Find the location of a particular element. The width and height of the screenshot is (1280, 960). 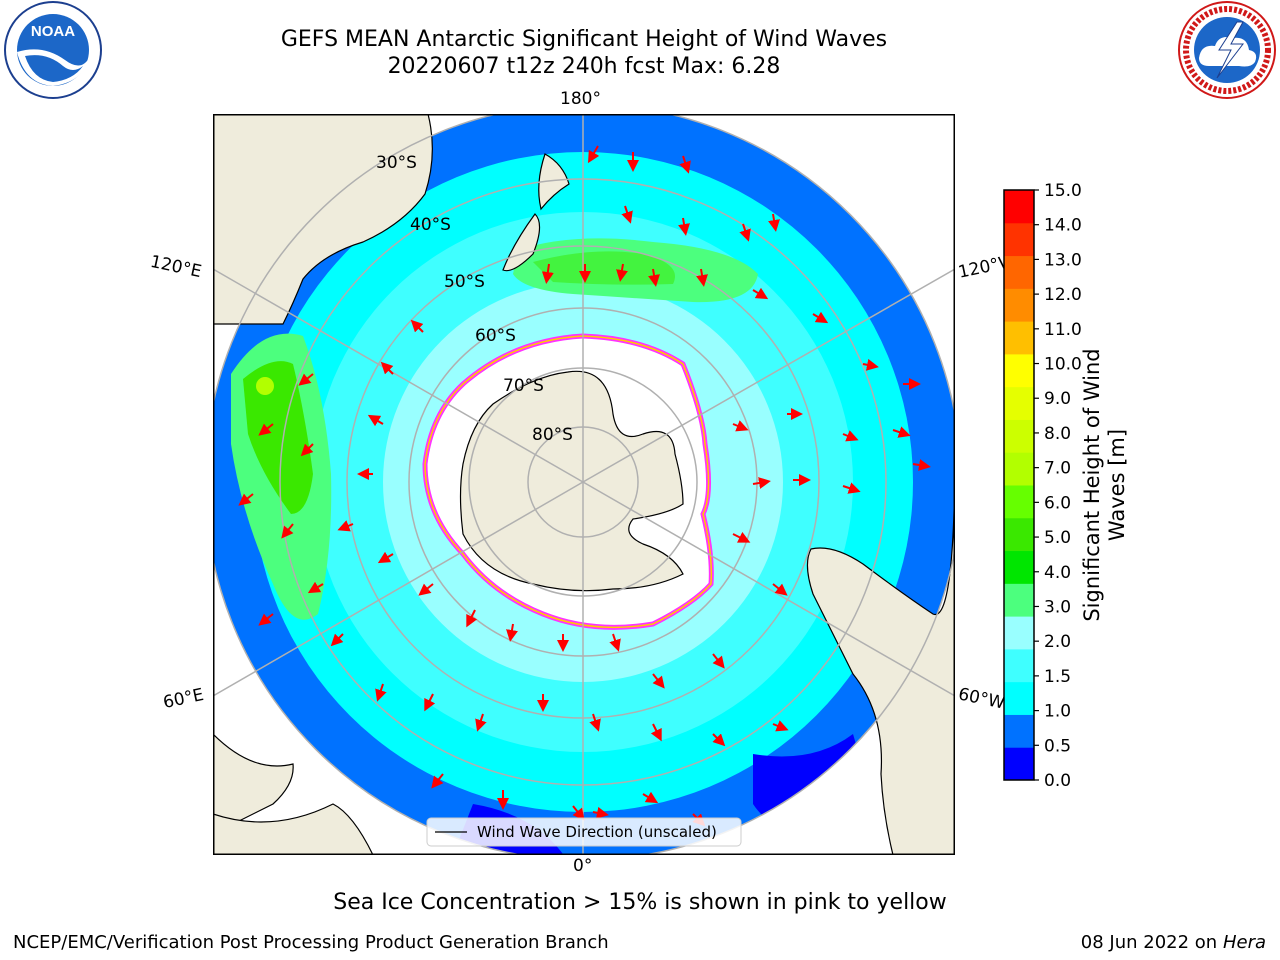

colorbar-tick-label: 12.0 is located at coordinates (1063, 295).